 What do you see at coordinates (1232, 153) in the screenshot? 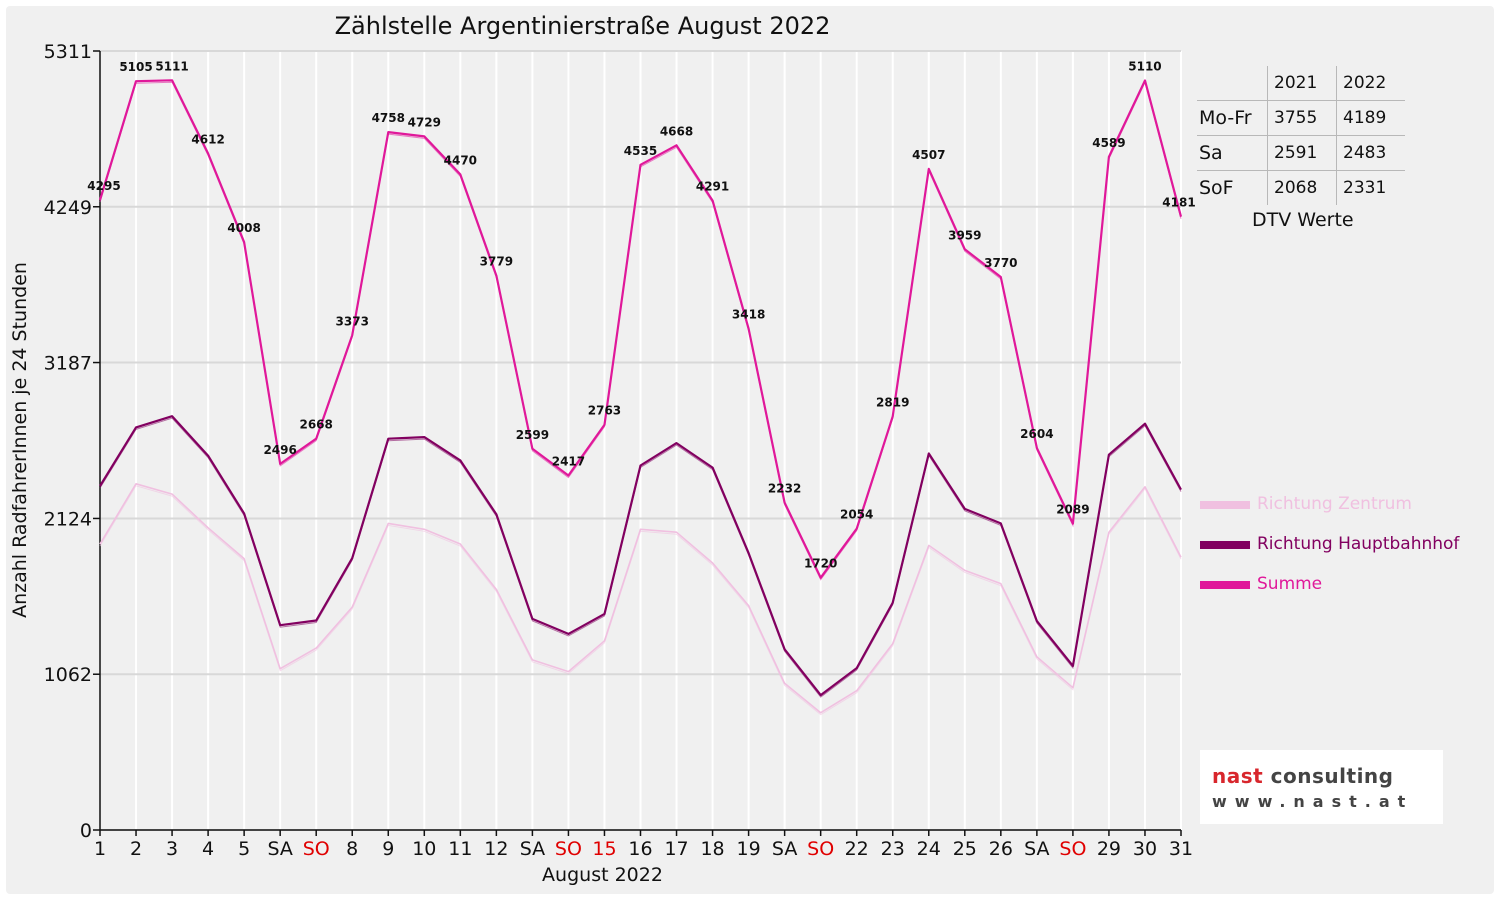
I see `dtv-row-label: Sa` at bounding box center [1232, 153].